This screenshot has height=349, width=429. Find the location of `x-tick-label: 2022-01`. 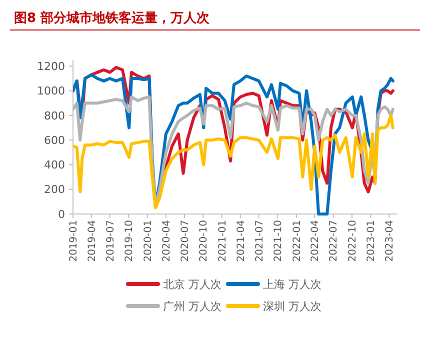

x-tick-label: 2022-01 is located at coordinates (297, 241).